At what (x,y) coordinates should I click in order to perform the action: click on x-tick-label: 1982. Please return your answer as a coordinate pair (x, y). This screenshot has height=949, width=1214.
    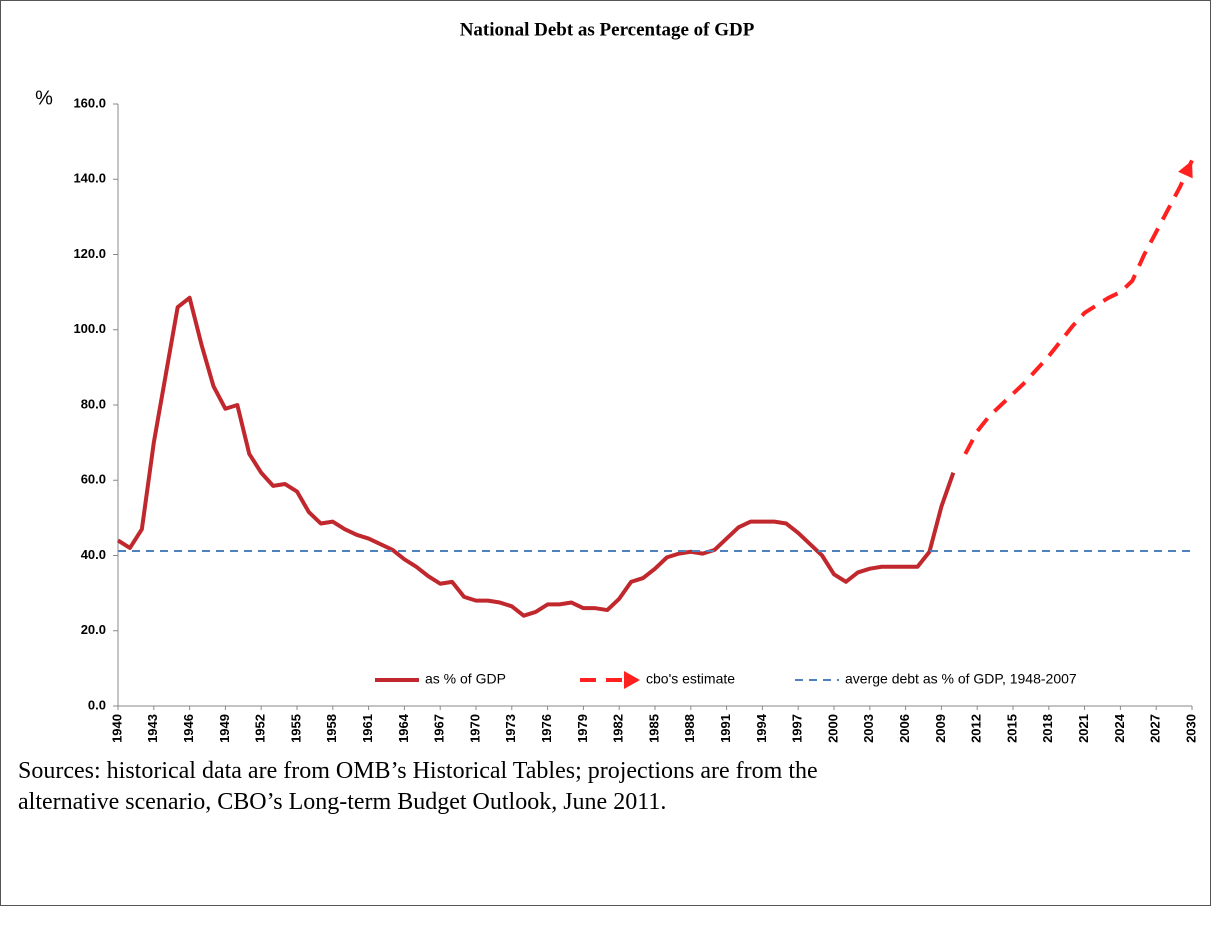
    Looking at the image, I should click on (618, 728).